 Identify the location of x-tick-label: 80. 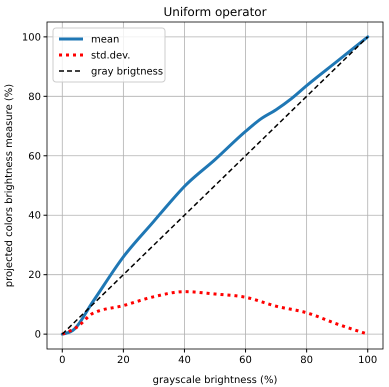
(307, 360).